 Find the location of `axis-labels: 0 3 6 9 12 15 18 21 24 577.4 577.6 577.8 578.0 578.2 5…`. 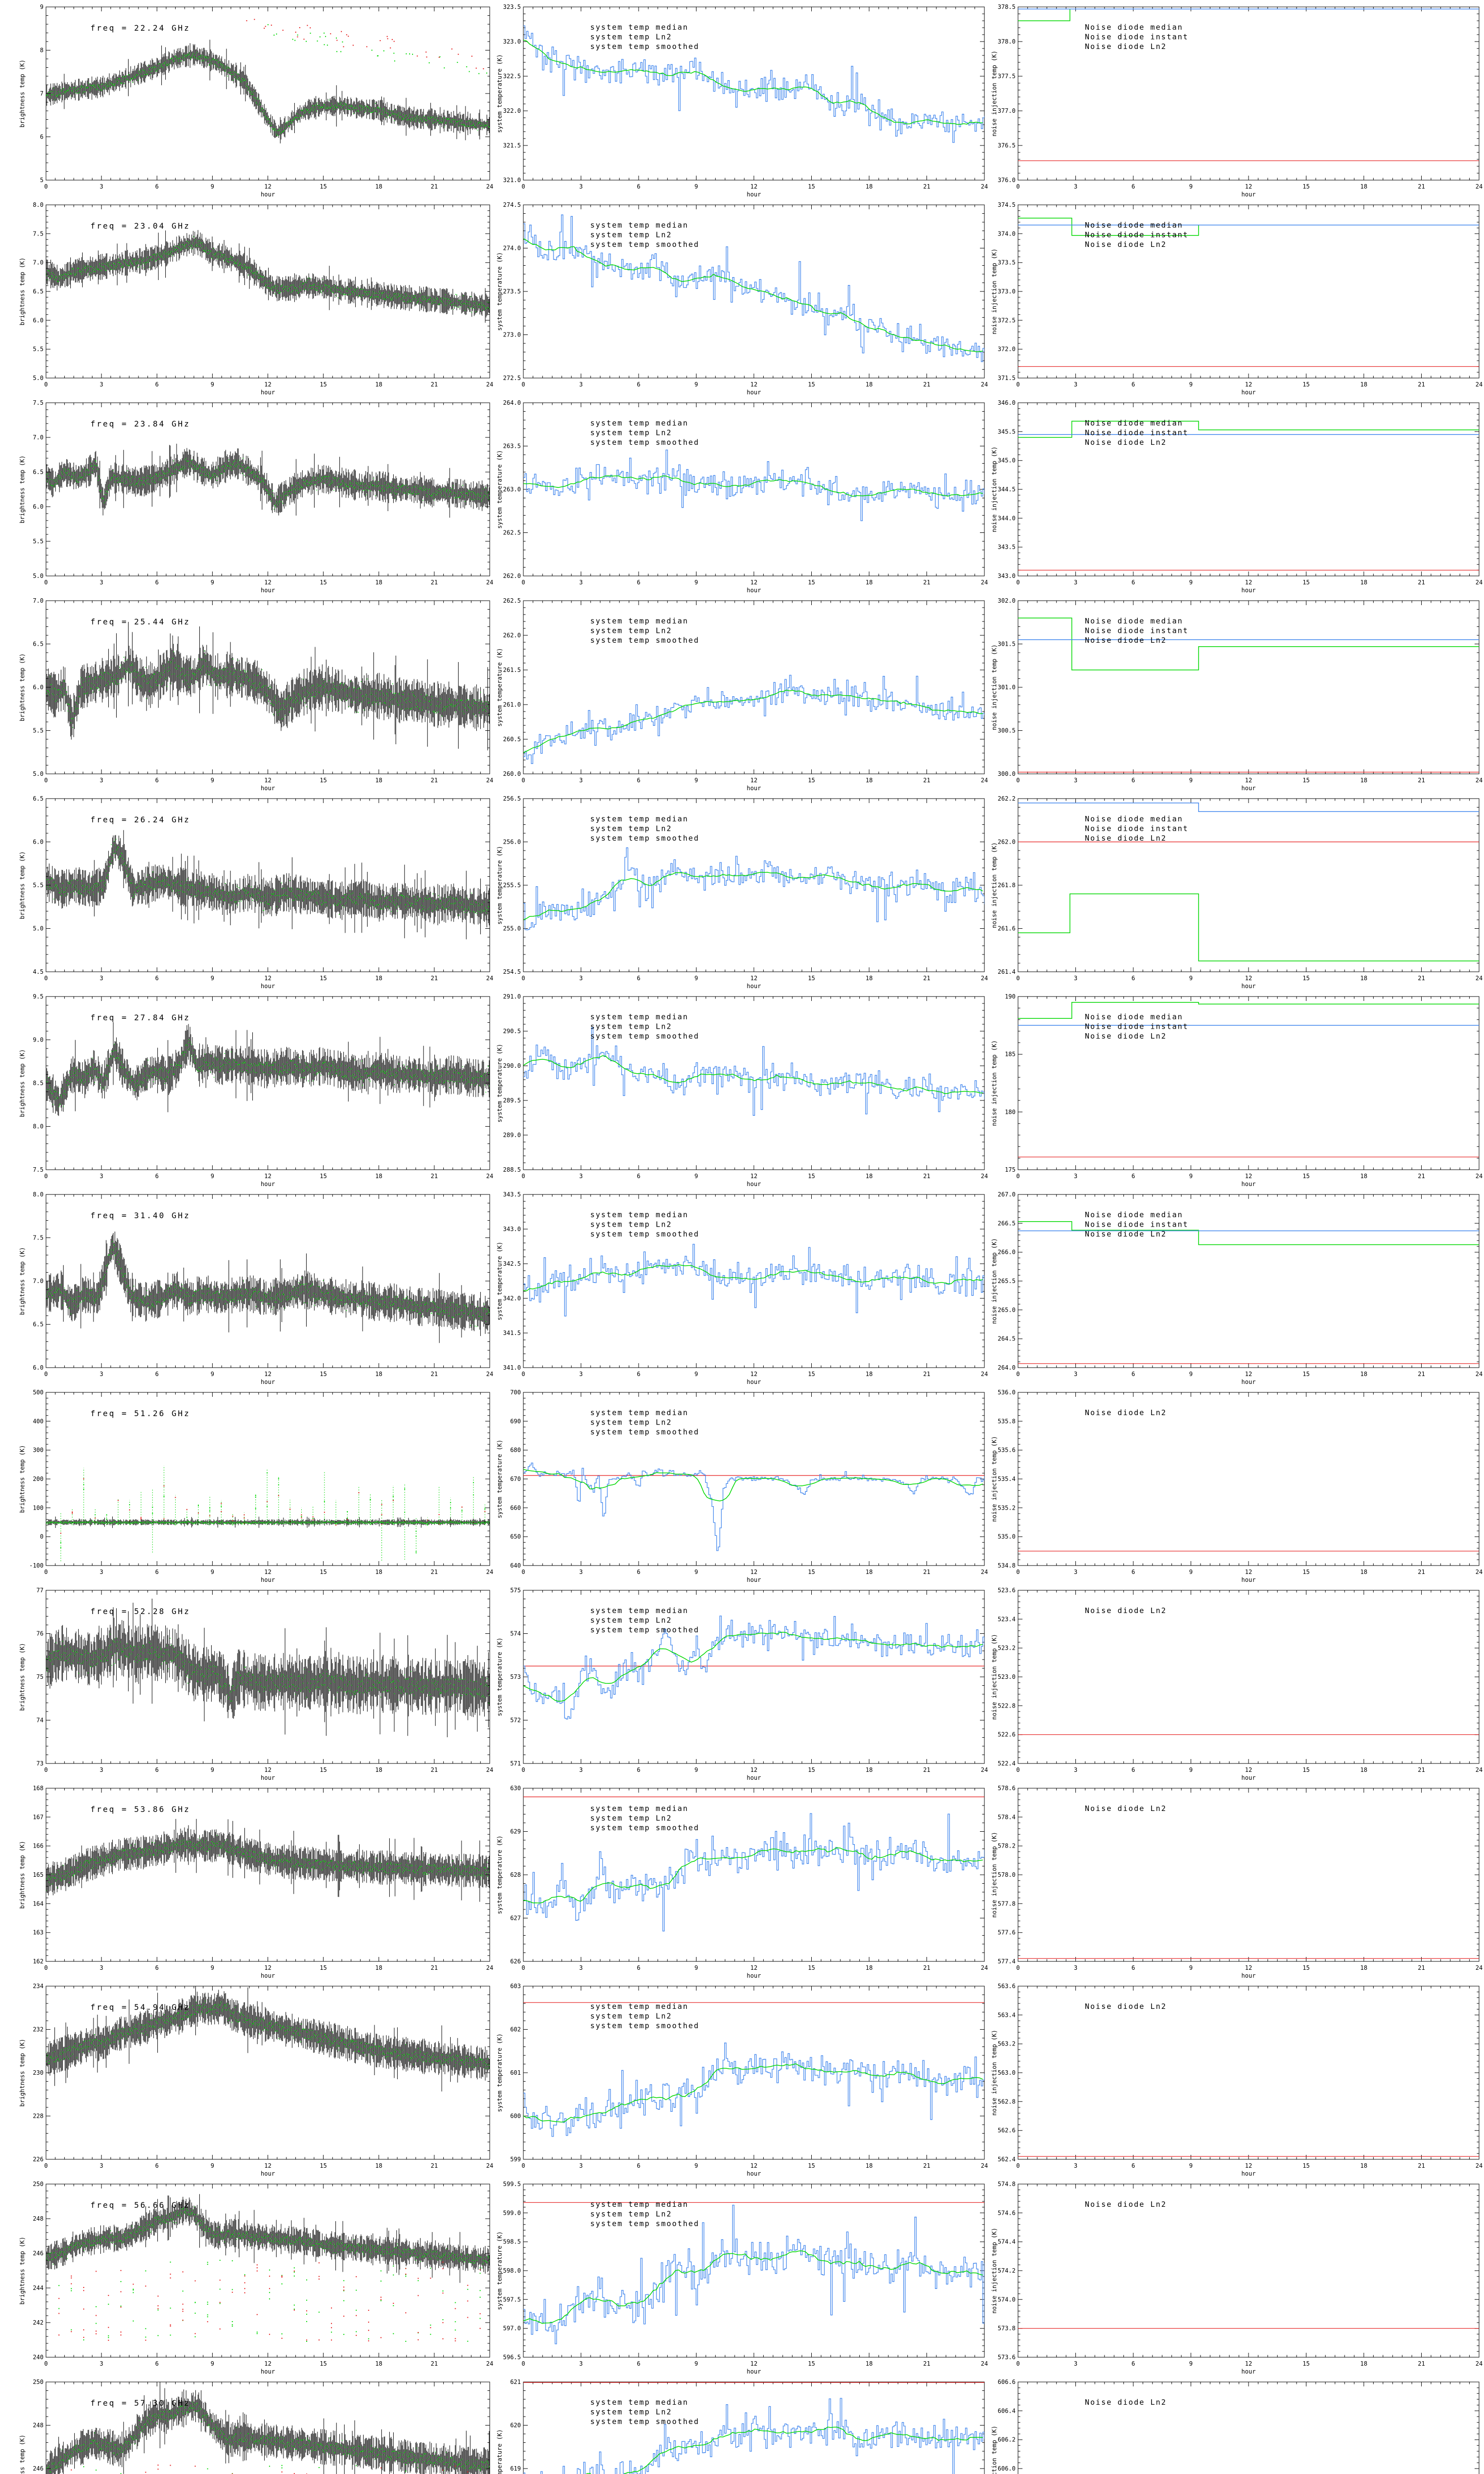

axis-labels: 0 3 6 9 12 15 18 21 24 577.4 577.6 577.8 578.0 578.2 5… is located at coordinates (1237, 1882).